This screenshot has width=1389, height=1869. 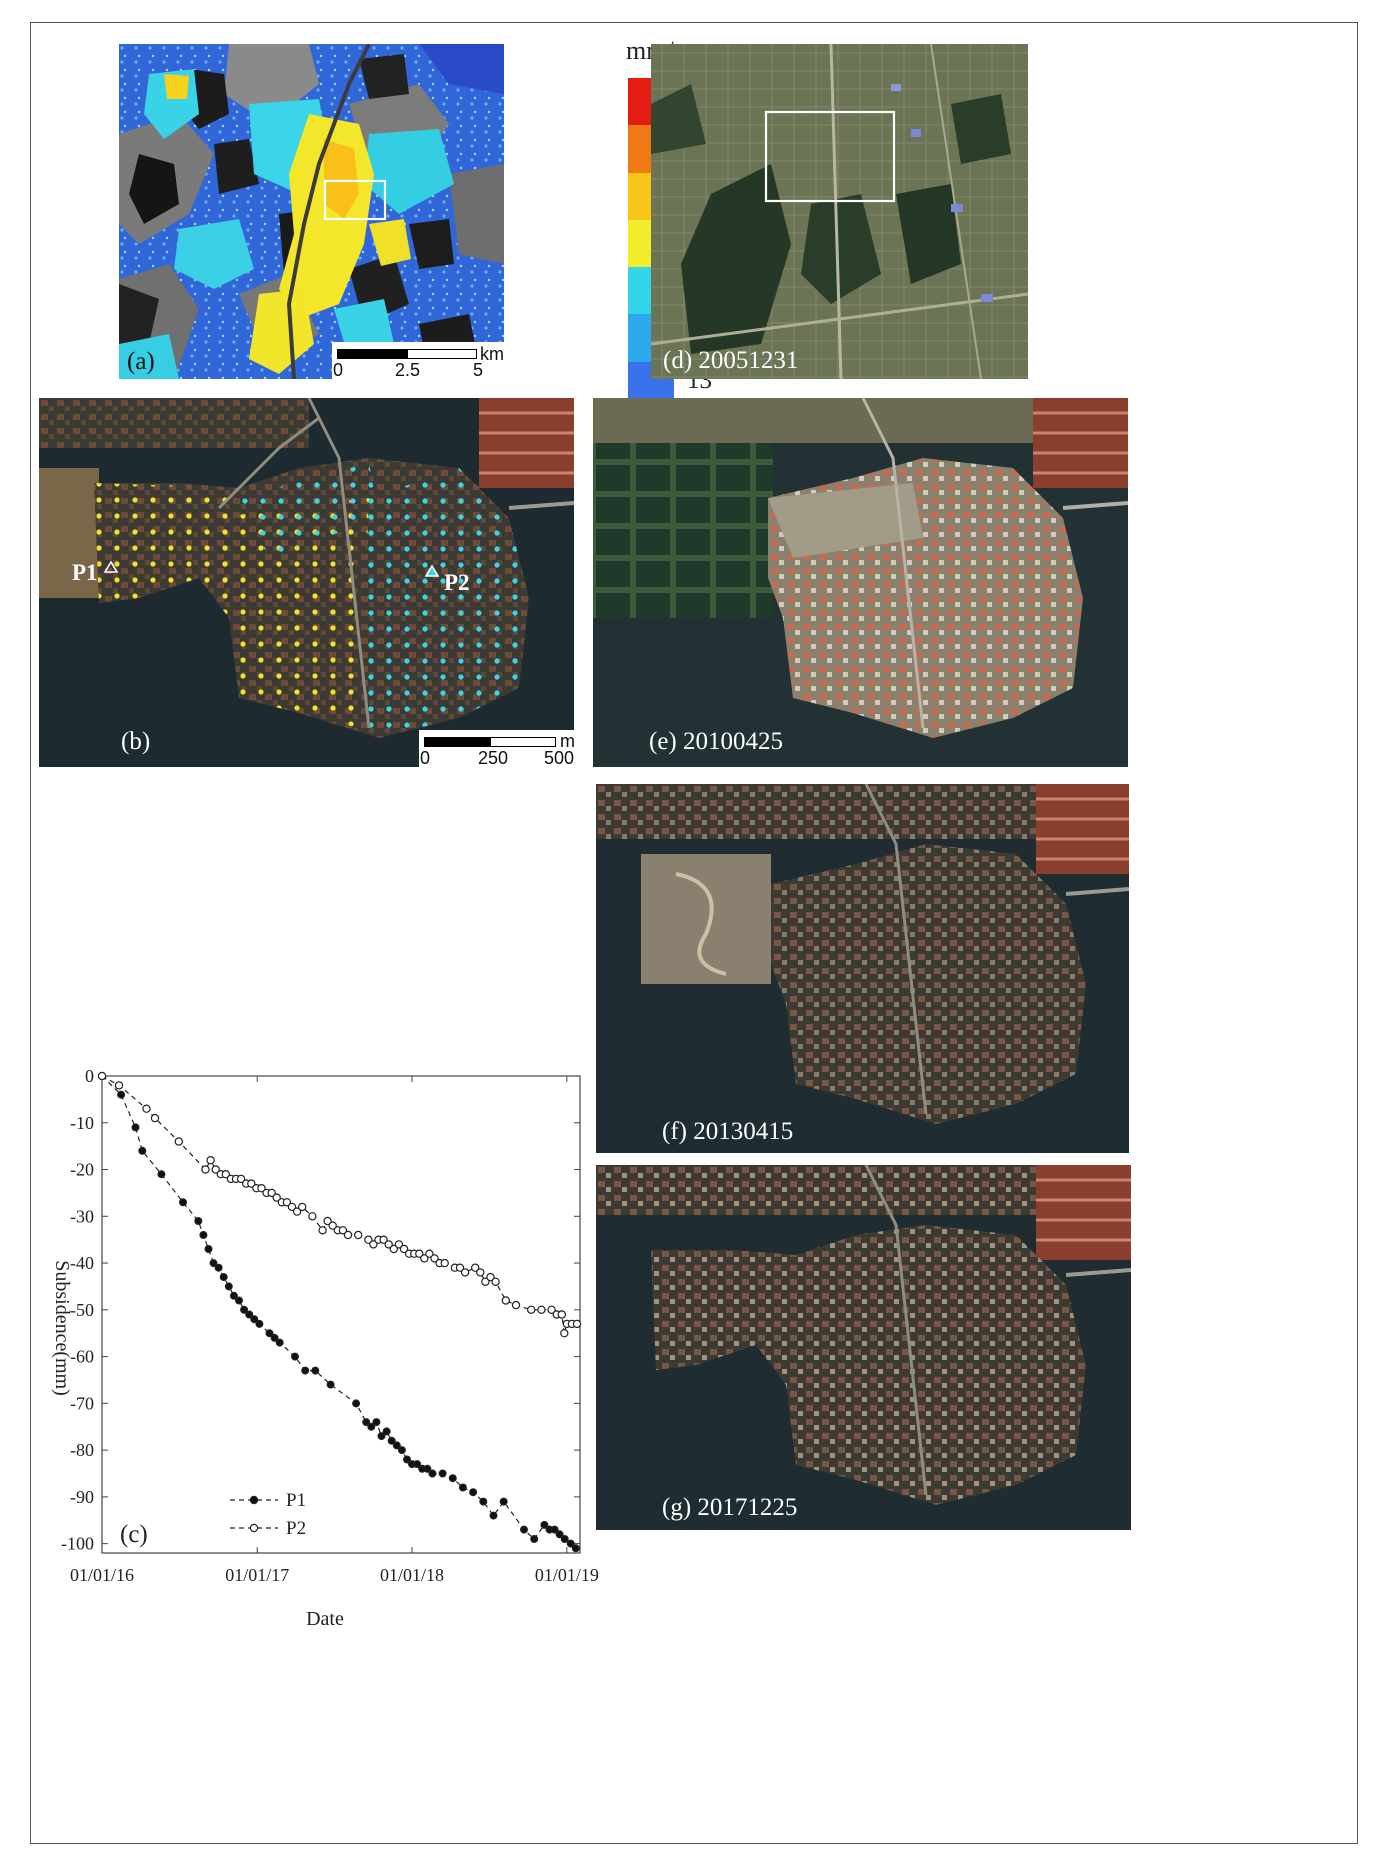 I want to click on panel-b-label: (b), so click(x=136, y=741).